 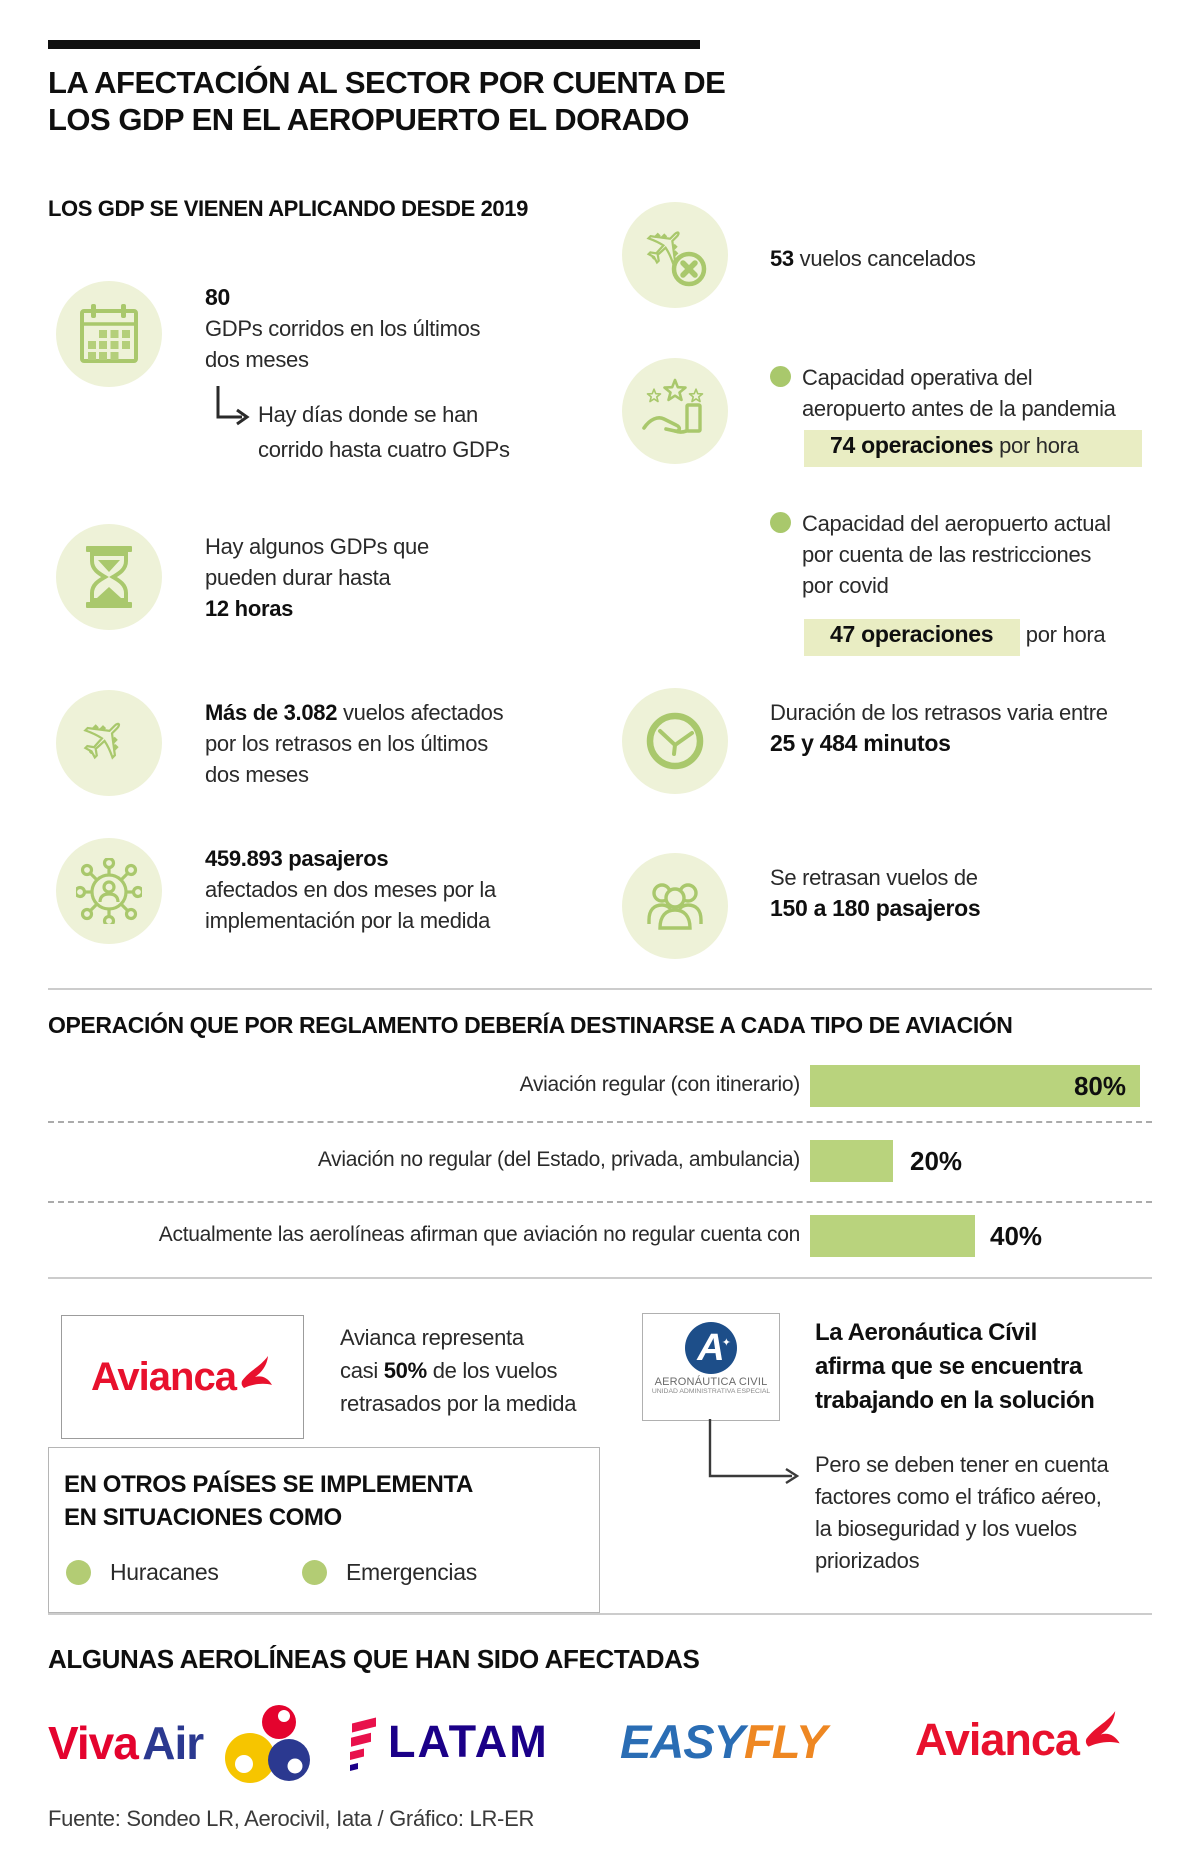 What do you see at coordinates (600, 1202) in the screenshot?
I see `chart-row-separator` at bounding box center [600, 1202].